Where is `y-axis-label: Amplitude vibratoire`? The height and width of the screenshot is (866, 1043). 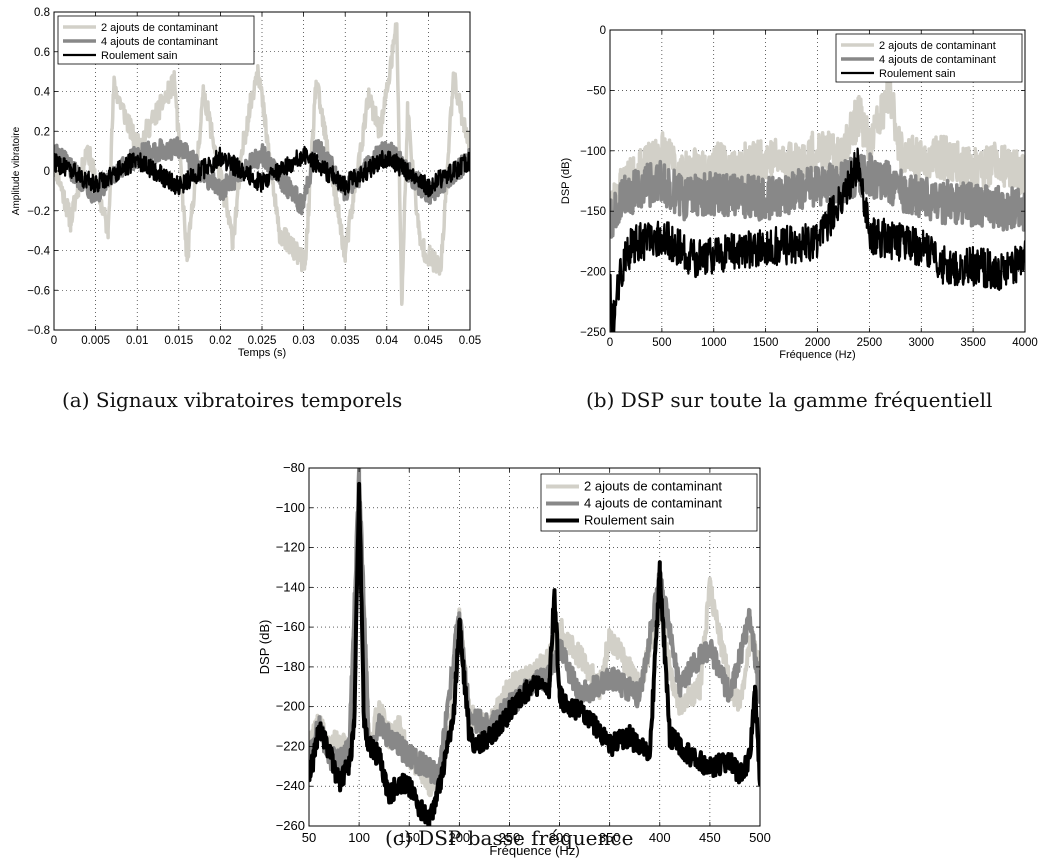
y-axis-label: Amplitude vibratoire is located at coordinates (16, 170).